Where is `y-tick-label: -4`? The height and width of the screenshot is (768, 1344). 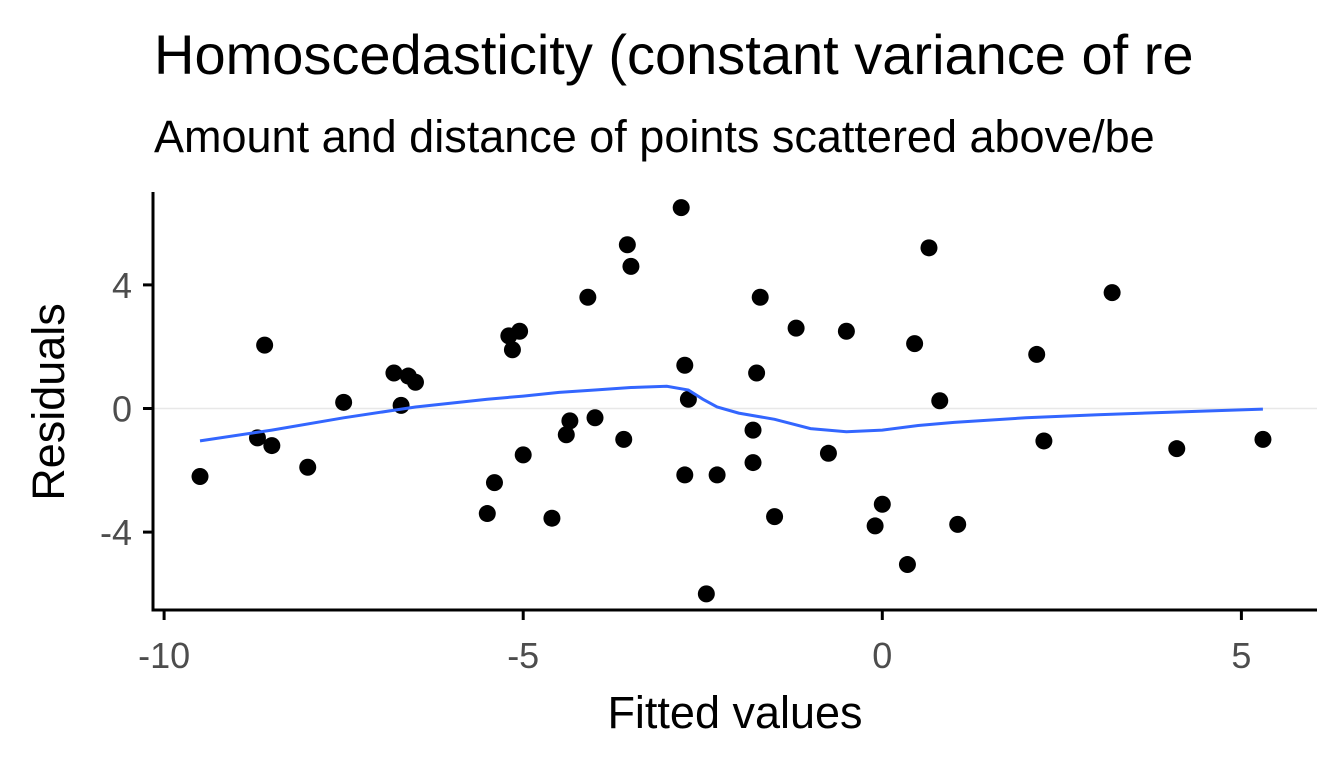 y-tick-label: -4 is located at coordinates (116, 532).